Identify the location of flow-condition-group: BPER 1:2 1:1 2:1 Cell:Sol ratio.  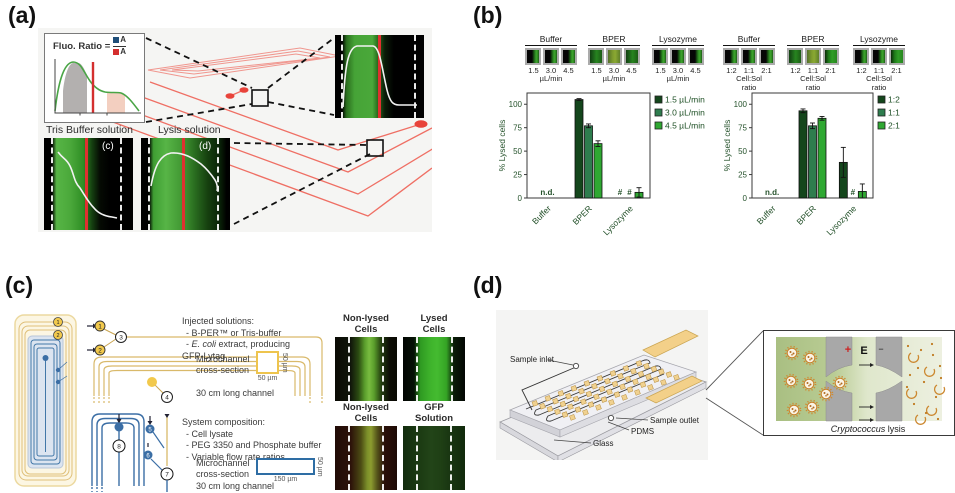
(813, 63).